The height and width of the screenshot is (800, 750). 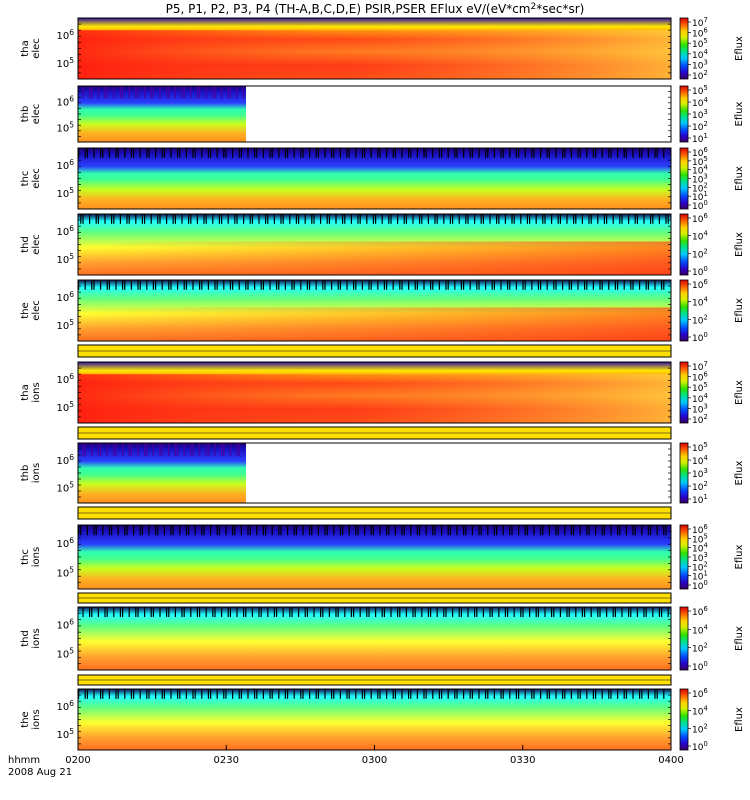 I want to click on colorbar-tick-label: 10⁰, so click(x=700, y=585).